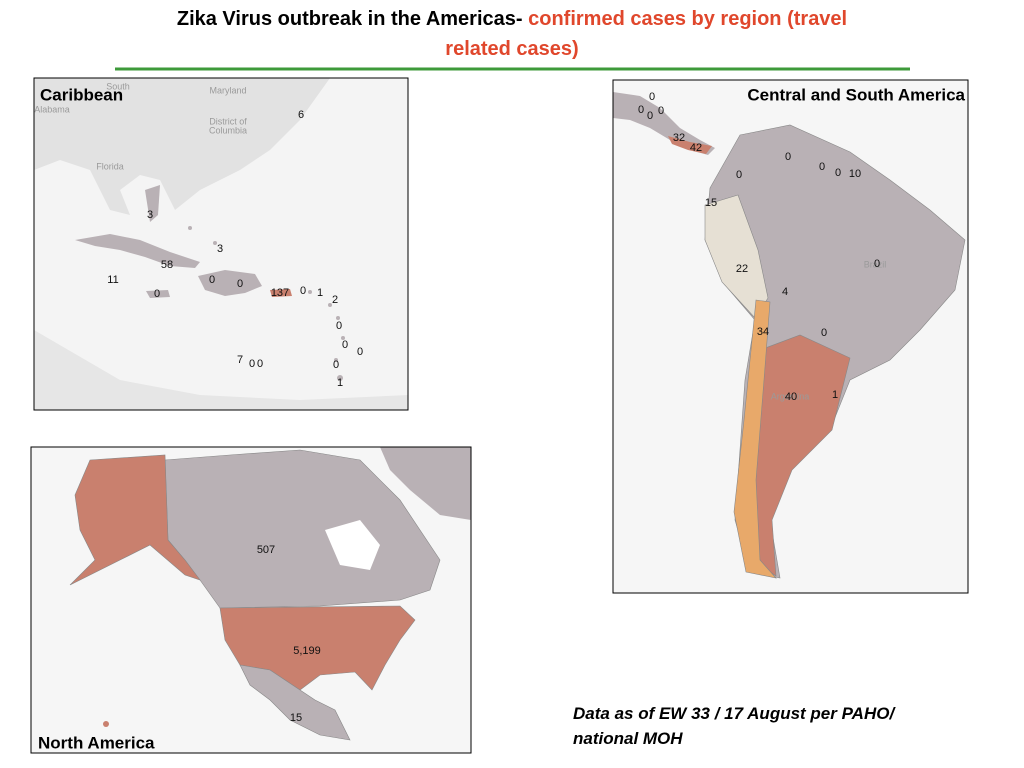 The width and height of the screenshot is (1024, 768). I want to click on case-count: 137, so click(280, 293).